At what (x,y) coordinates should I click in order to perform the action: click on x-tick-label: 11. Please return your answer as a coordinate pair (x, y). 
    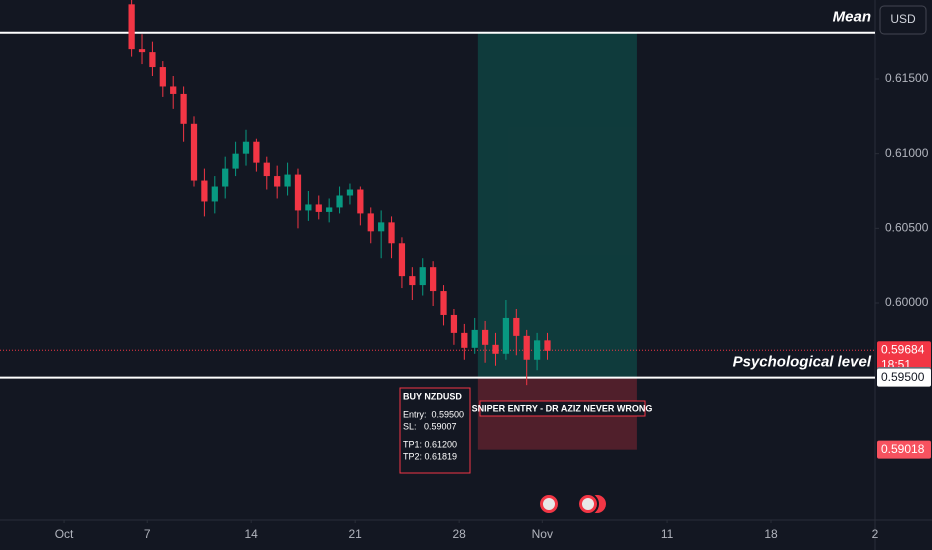
    Looking at the image, I should click on (667, 534).